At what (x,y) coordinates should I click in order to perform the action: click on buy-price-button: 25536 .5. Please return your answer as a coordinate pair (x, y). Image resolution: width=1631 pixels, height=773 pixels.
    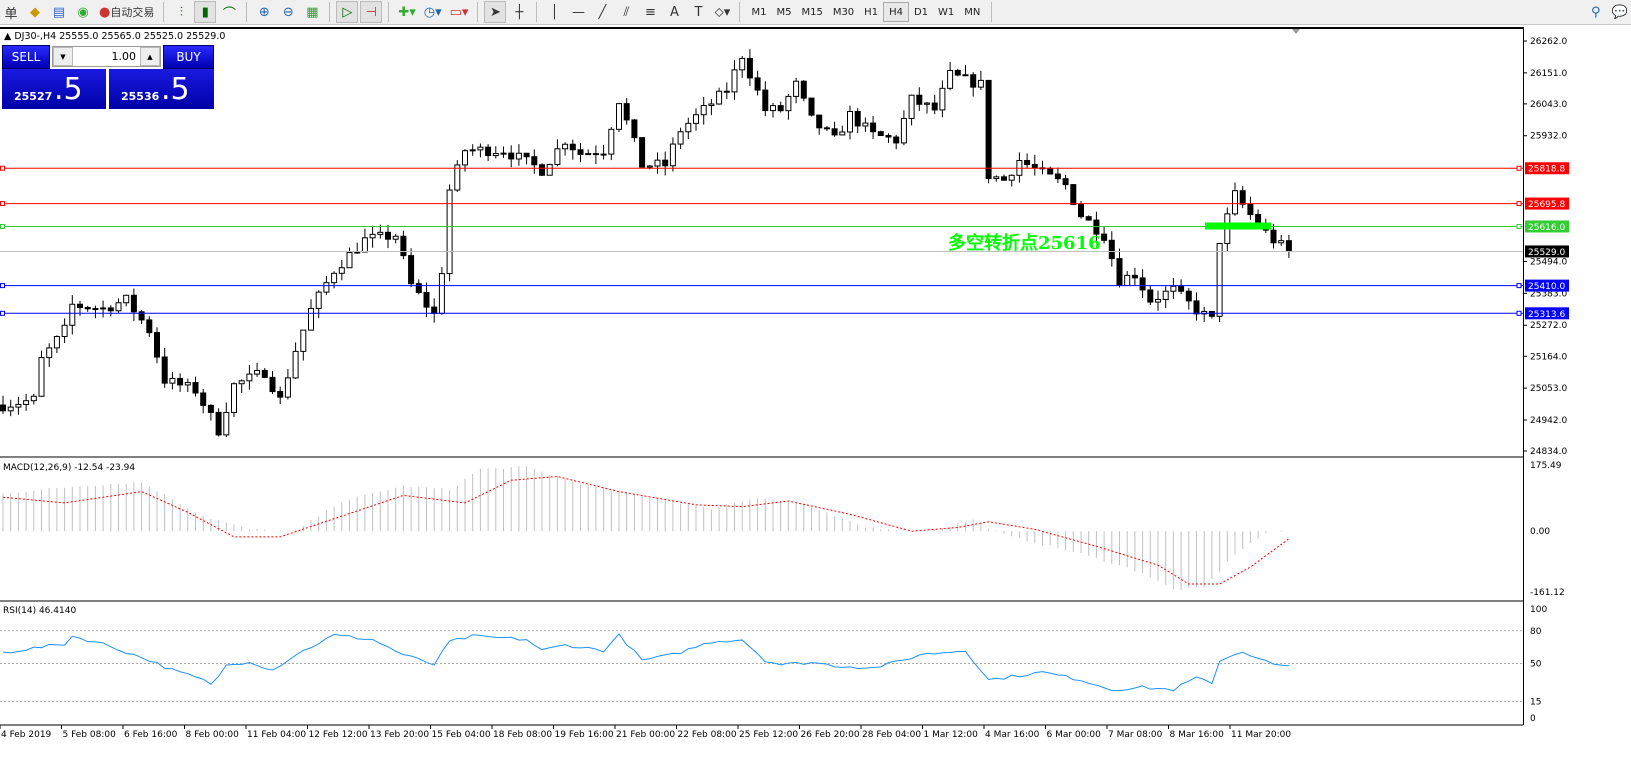
    Looking at the image, I should click on (161, 89).